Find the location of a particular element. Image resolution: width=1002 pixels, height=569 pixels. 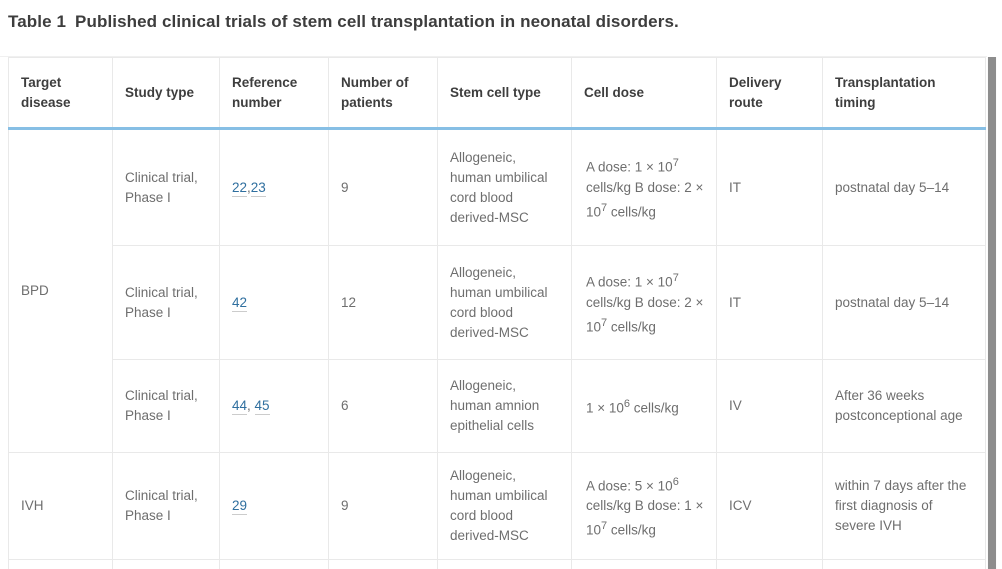

reference-link: 44 is located at coordinates (240, 406).